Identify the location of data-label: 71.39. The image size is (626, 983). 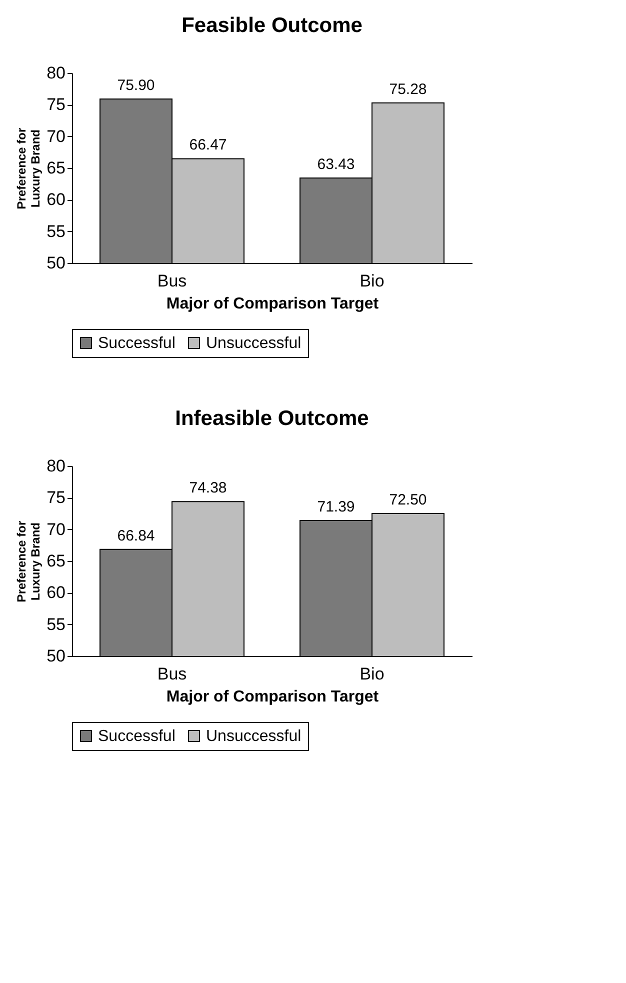
(336, 507).